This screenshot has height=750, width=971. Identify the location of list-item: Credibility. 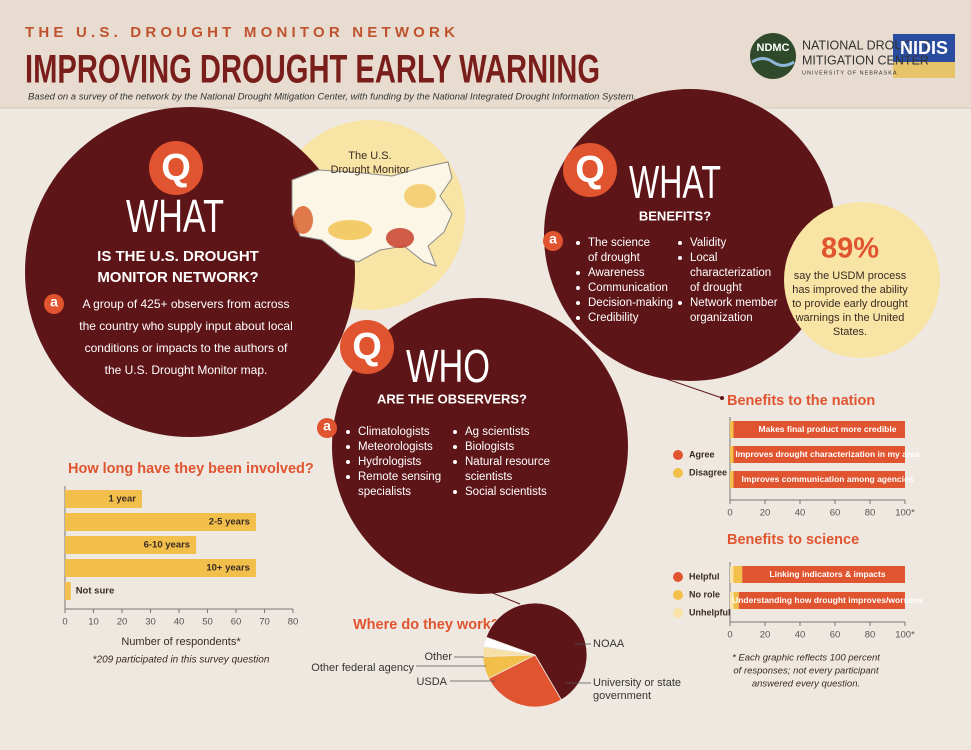
(613, 318).